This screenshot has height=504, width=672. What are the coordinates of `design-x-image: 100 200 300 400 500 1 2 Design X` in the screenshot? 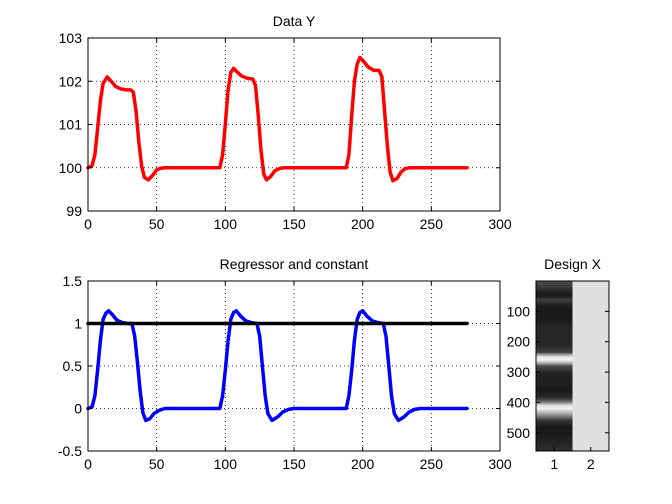 It's located at (558, 364).